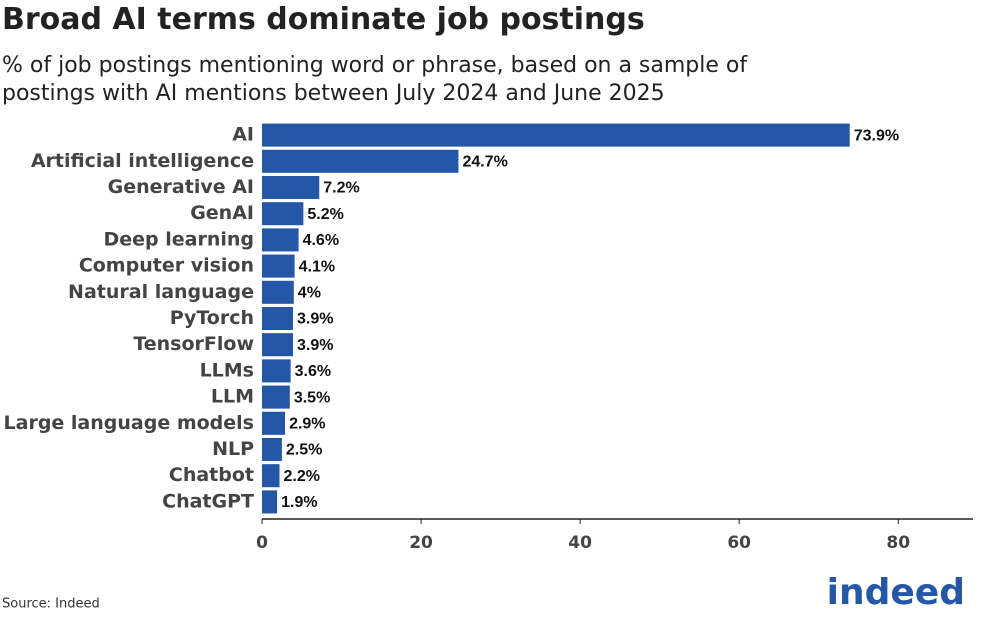 The width and height of the screenshot is (1000, 625). I want to click on y-tick-label: NLP, so click(233, 449).